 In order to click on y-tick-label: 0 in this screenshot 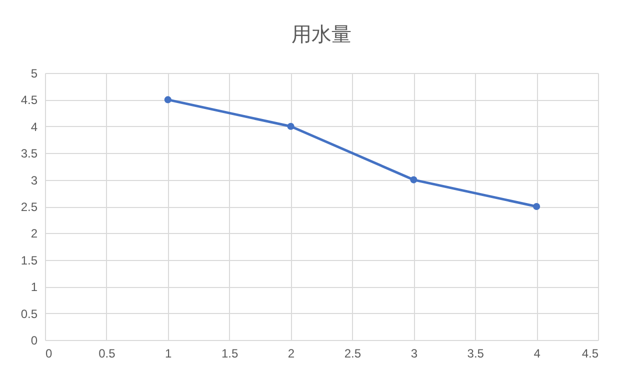, I will do `click(34, 341)`.